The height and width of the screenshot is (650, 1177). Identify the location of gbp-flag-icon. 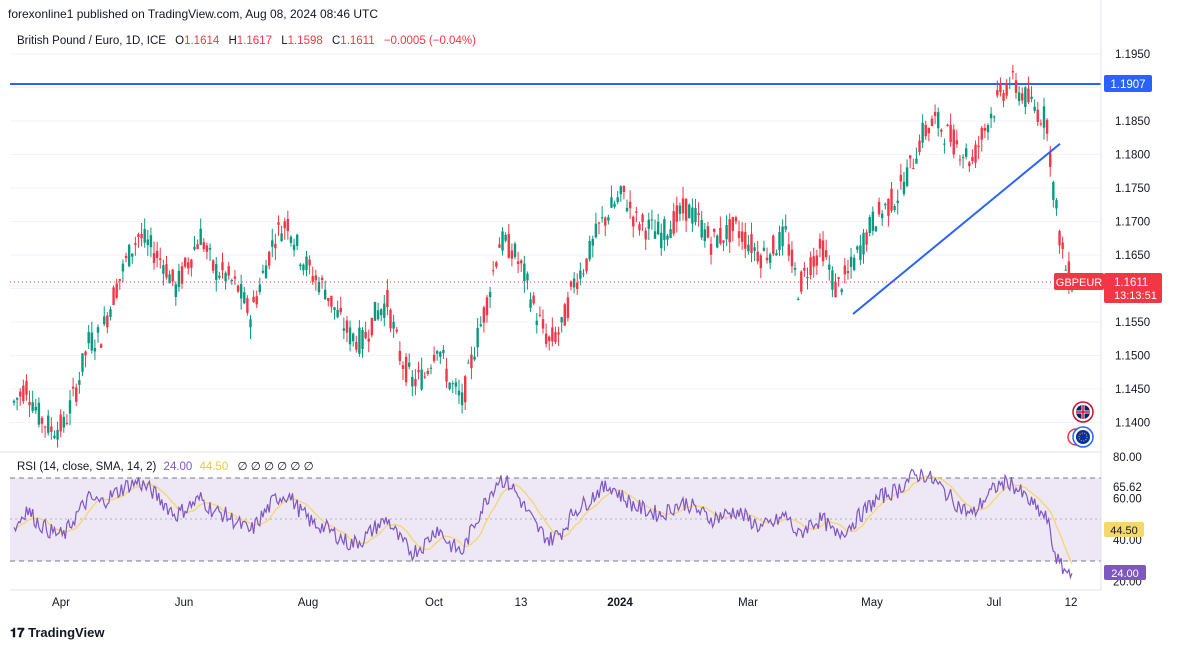
(1083, 412).